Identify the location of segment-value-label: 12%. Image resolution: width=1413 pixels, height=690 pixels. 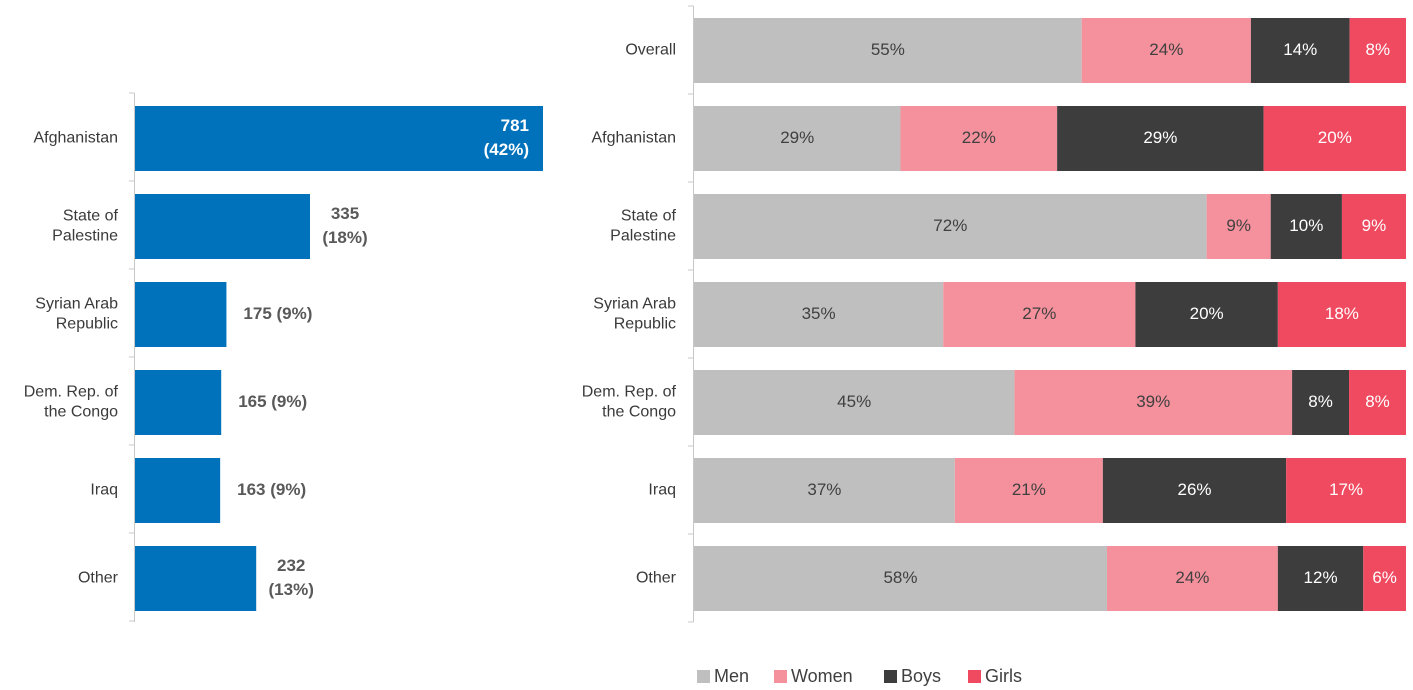
(1321, 577).